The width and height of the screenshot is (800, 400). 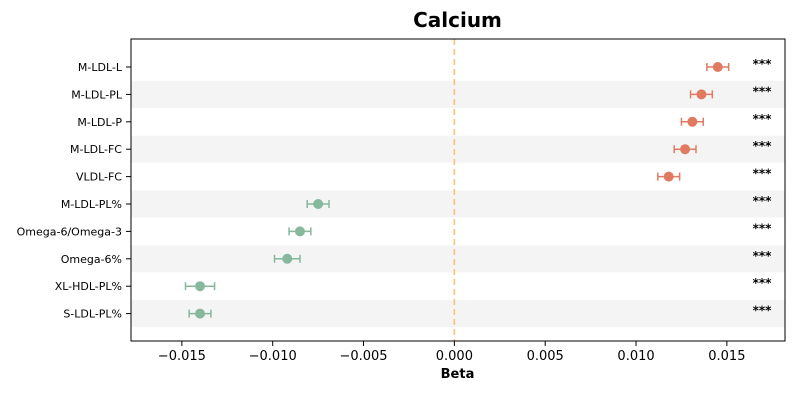 What do you see at coordinates (91, 204) in the screenshot?
I see `y-category-label: M-LDL-PL%` at bounding box center [91, 204].